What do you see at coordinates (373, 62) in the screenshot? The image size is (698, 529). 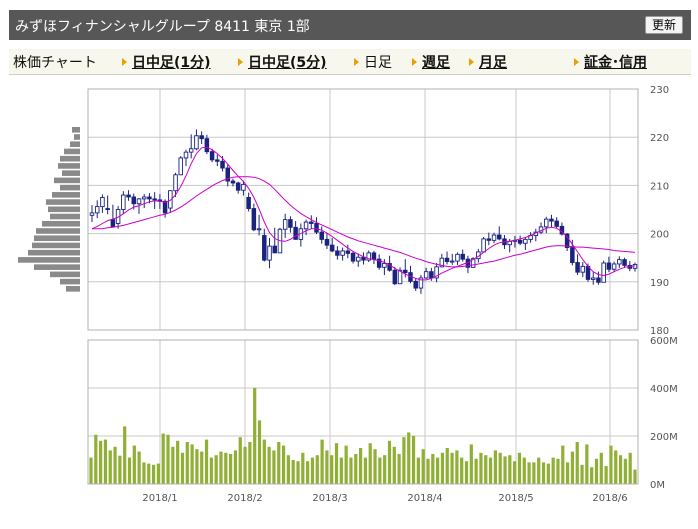 I see `tab-daily: 日足` at bounding box center [373, 62].